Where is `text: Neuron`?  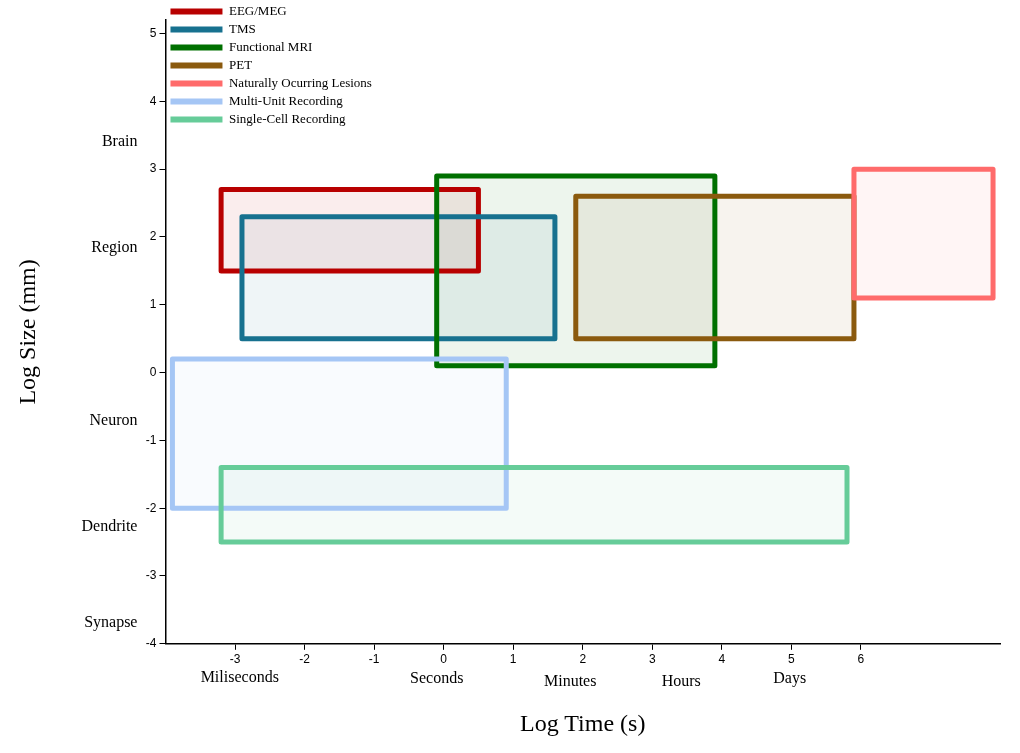
text: Neuron is located at coordinates (113, 419).